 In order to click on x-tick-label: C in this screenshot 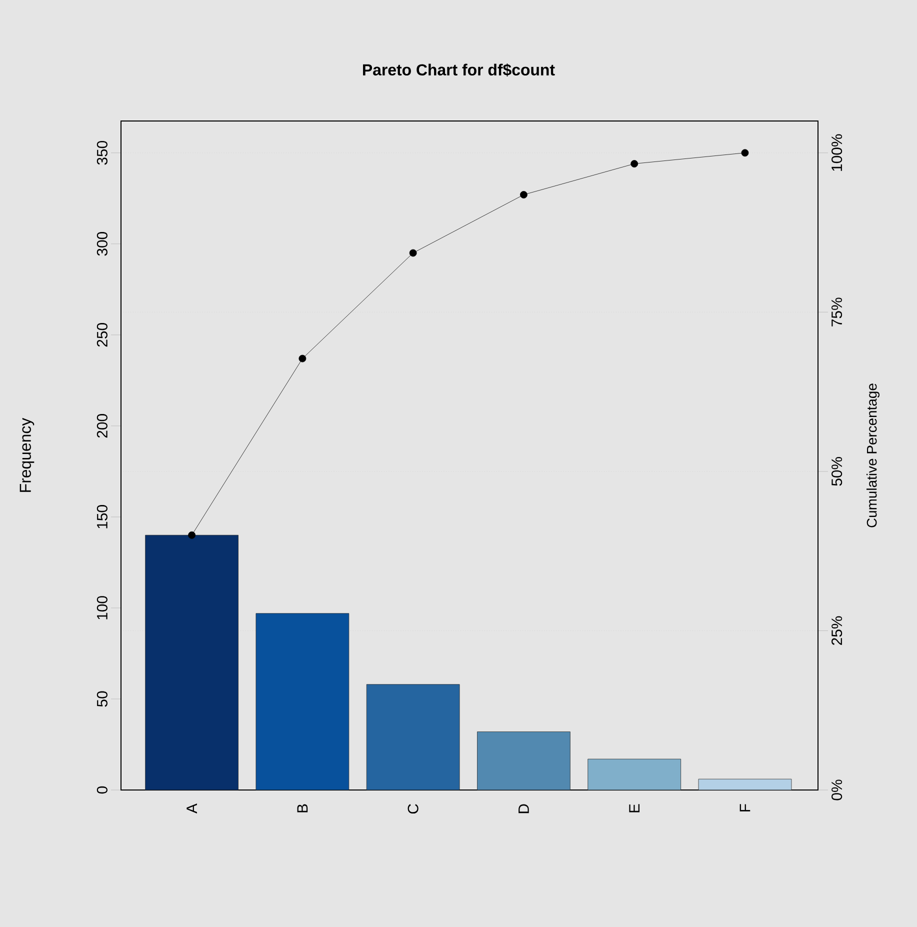, I will do `click(413, 809)`.